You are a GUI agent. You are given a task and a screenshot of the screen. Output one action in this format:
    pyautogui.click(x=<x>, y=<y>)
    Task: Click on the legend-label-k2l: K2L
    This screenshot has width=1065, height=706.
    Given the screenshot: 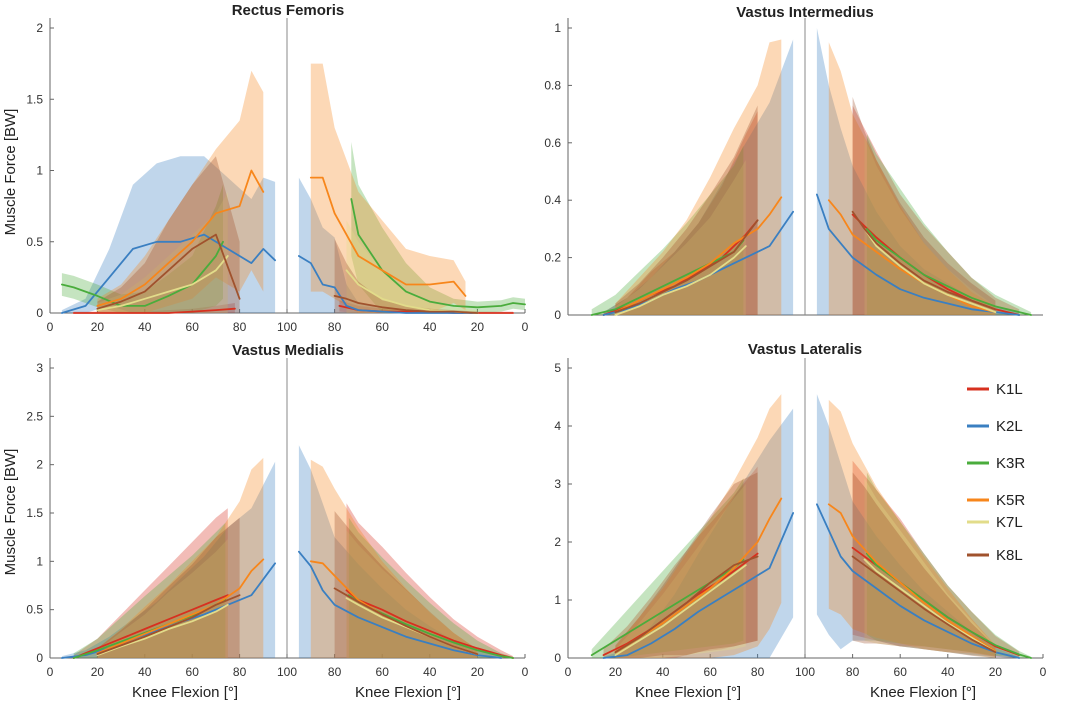 What is the action you would take?
    pyautogui.click(x=1009, y=426)
    